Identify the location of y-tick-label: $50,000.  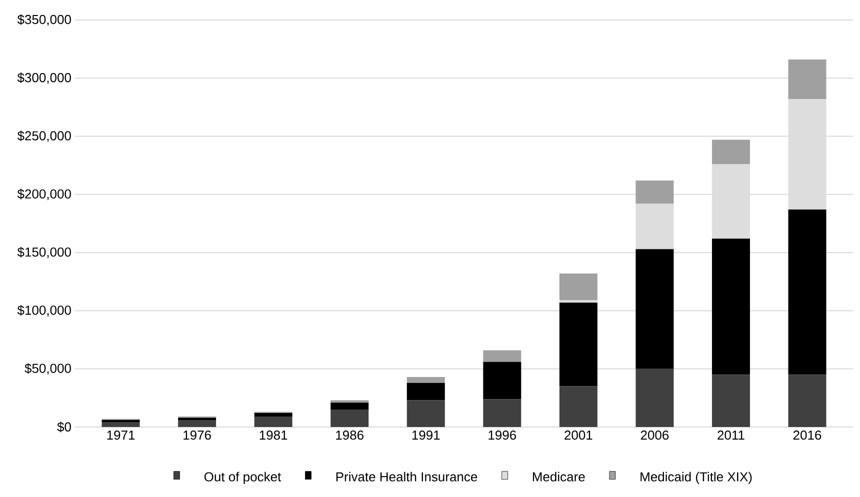
(47, 368).